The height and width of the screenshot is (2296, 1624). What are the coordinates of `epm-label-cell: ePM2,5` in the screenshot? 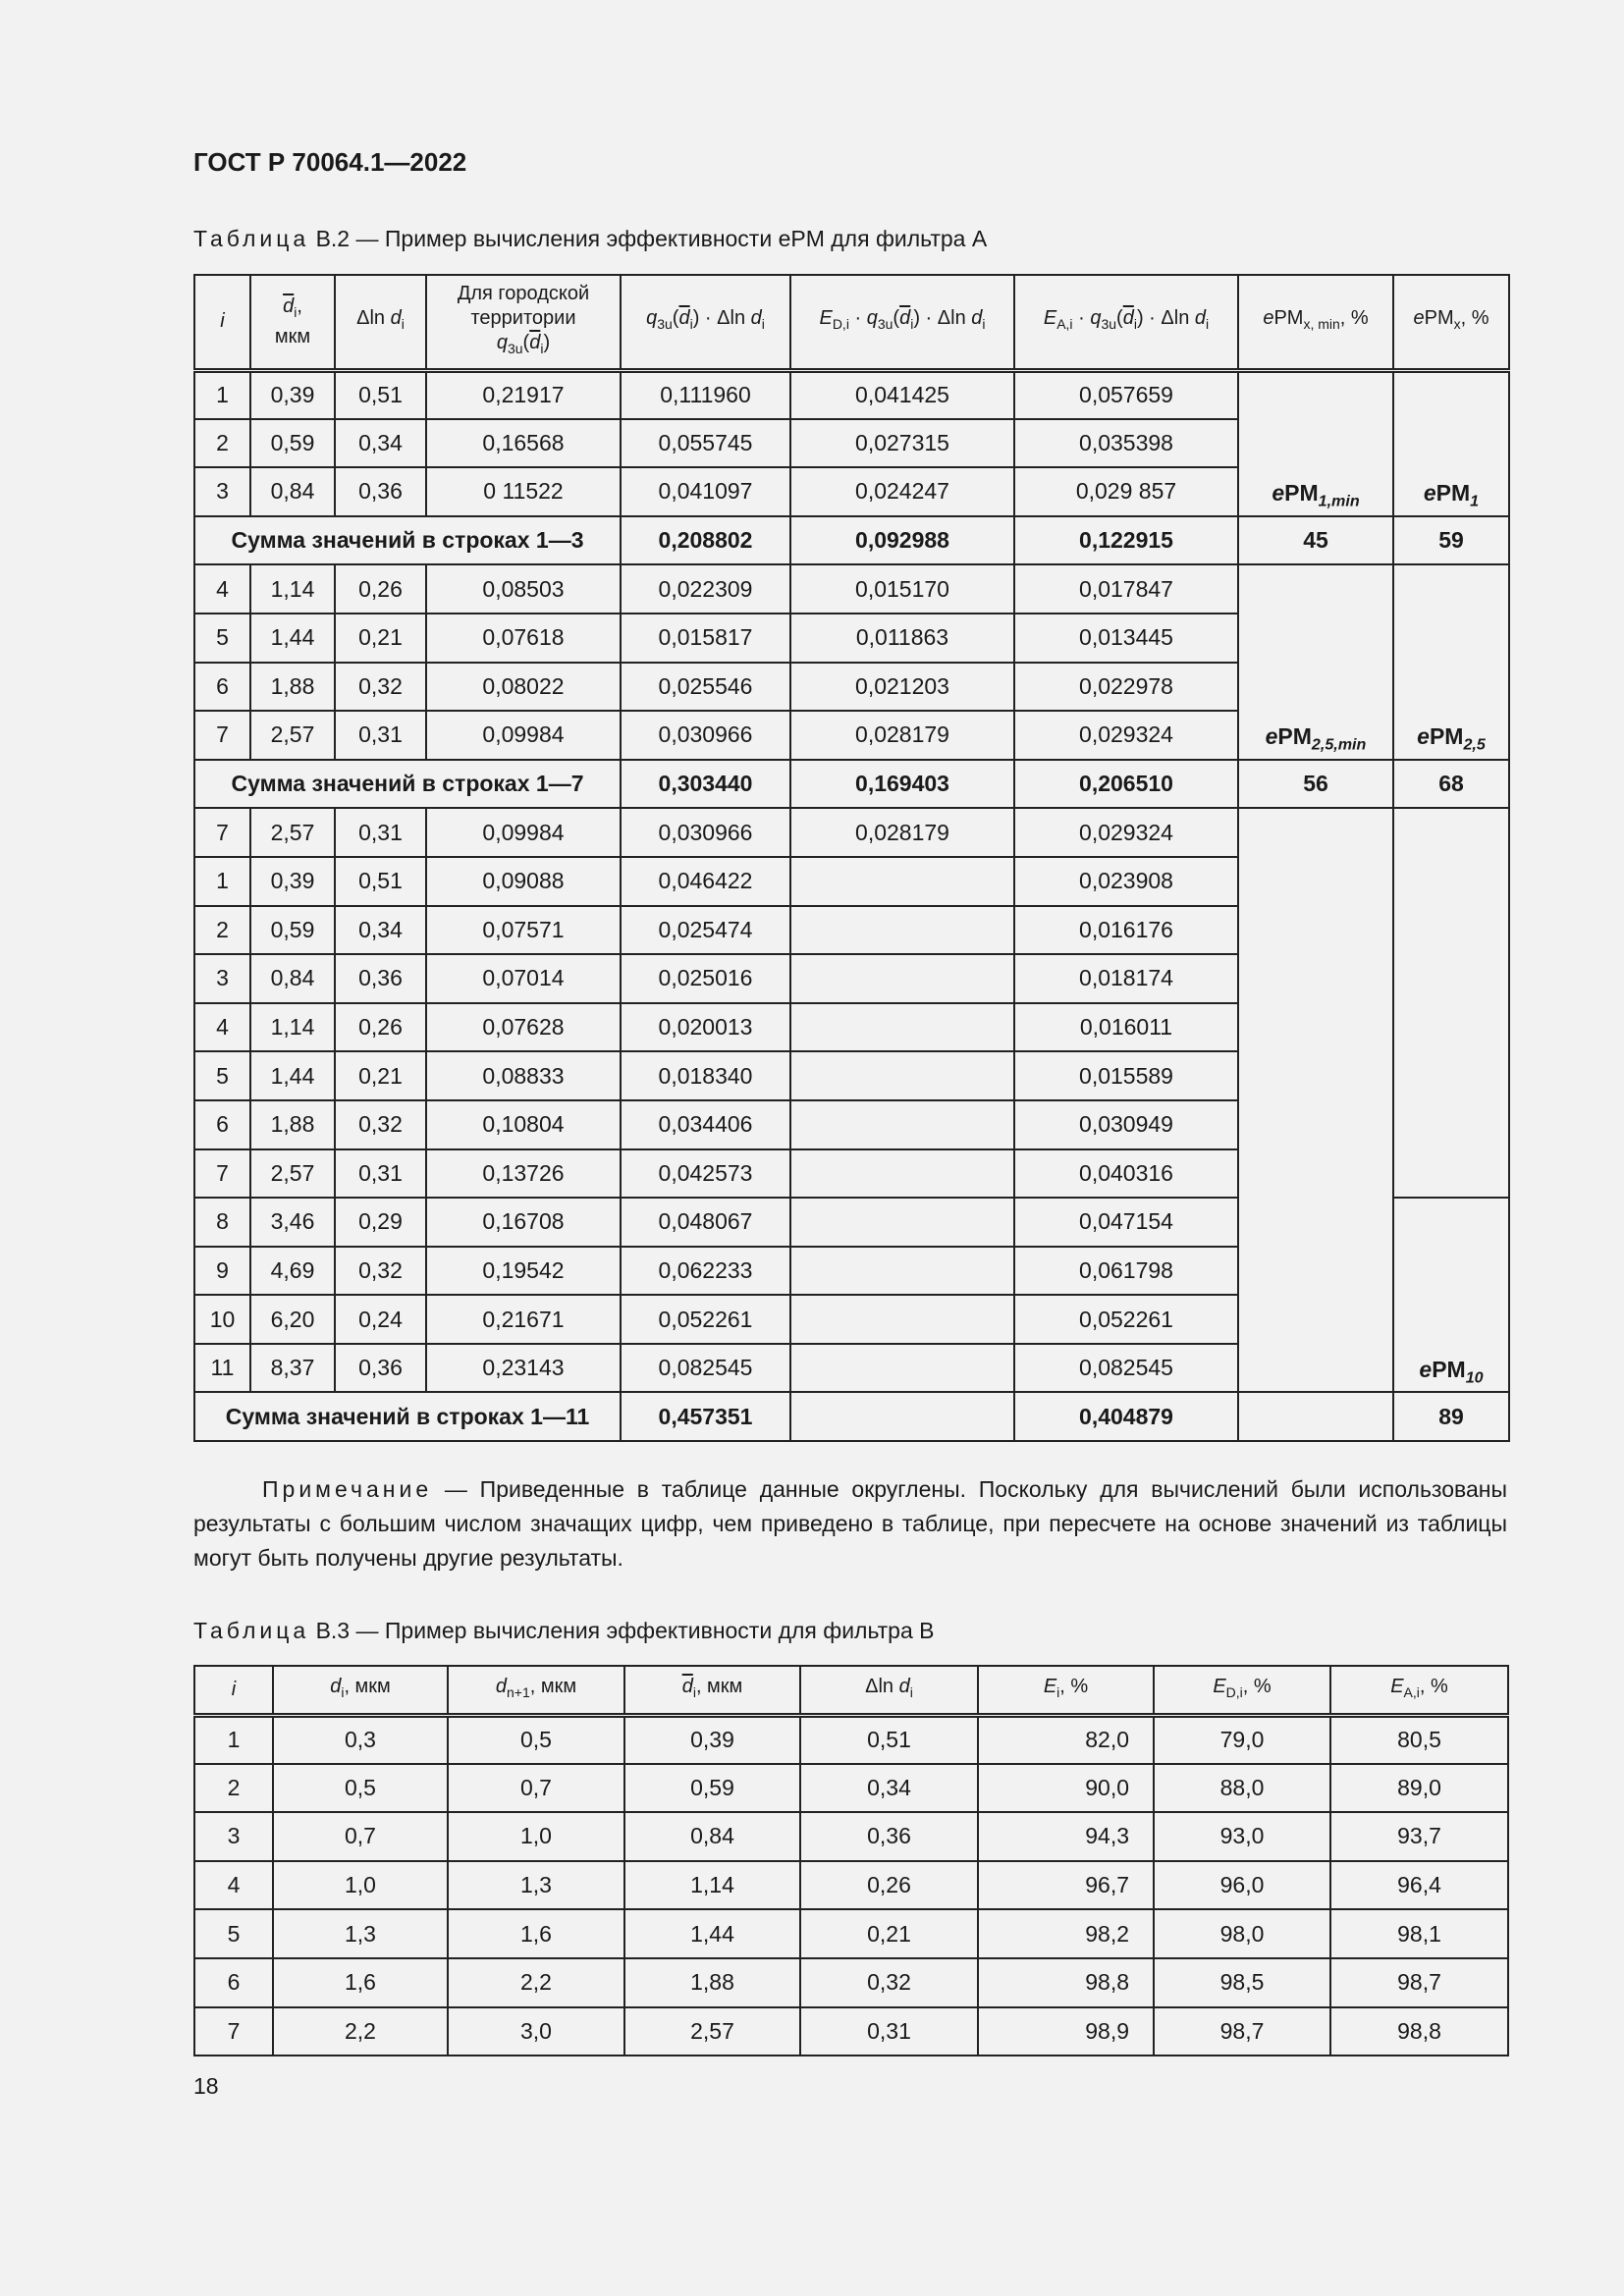 It's located at (1451, 662).